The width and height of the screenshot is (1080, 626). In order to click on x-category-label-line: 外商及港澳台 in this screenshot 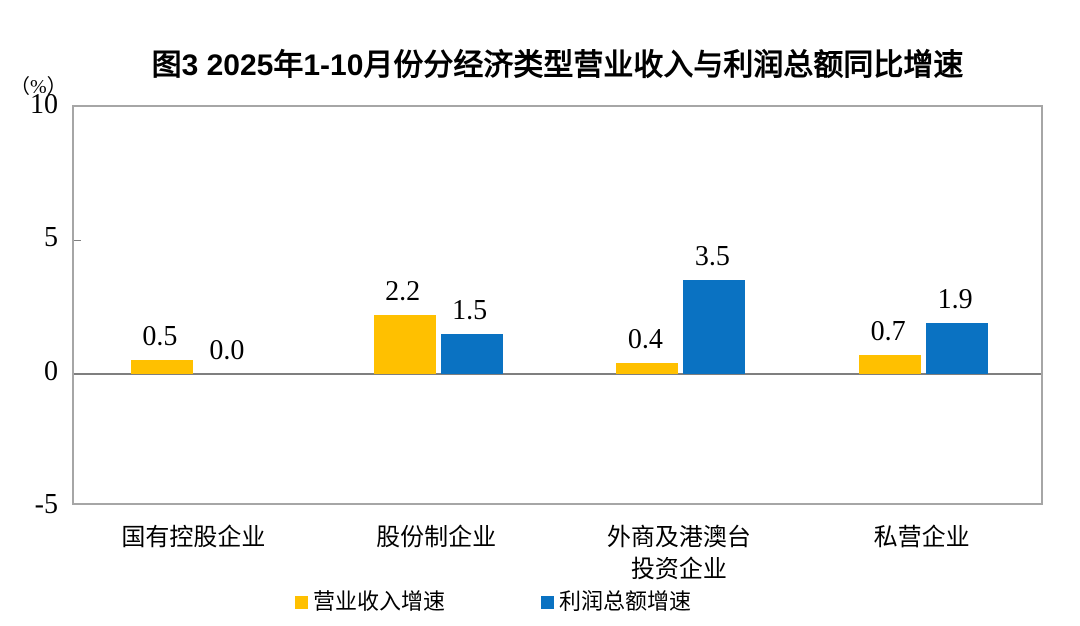, I will do `click(678, 538)`.